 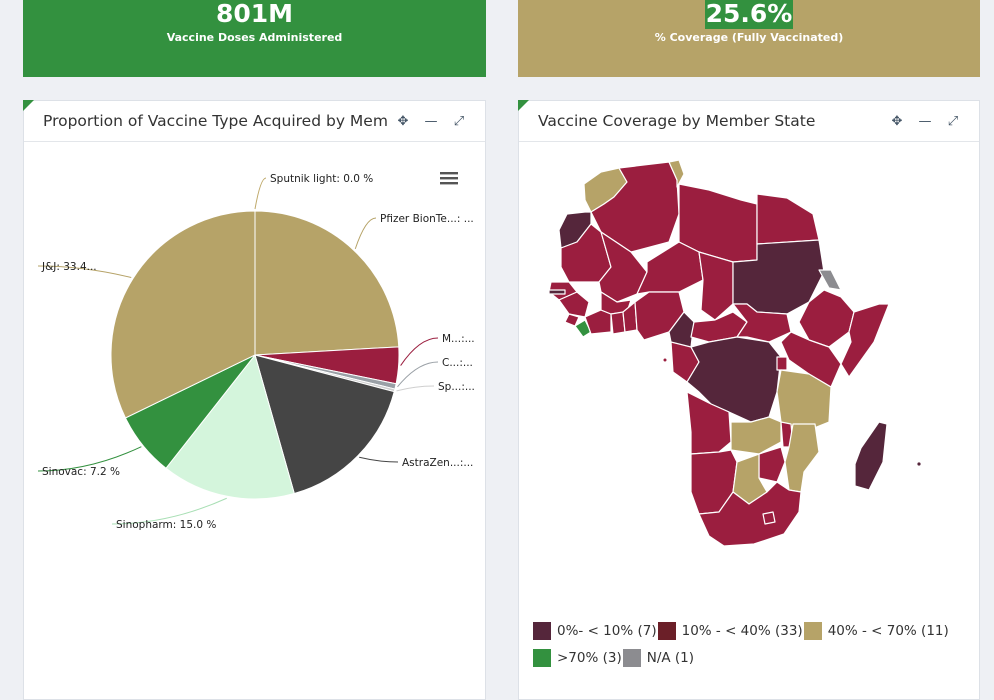 What do you see at coordinates (919, 464) in the screenshot?
I see `map-region-mauritius` at bounding box center [919, 464].